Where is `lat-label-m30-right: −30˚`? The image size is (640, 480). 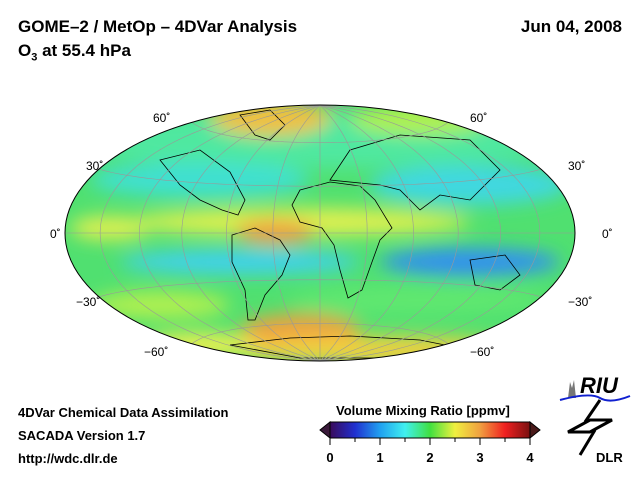 lat-label-m30-right: −30˚ is located at coordinates (580, 302).